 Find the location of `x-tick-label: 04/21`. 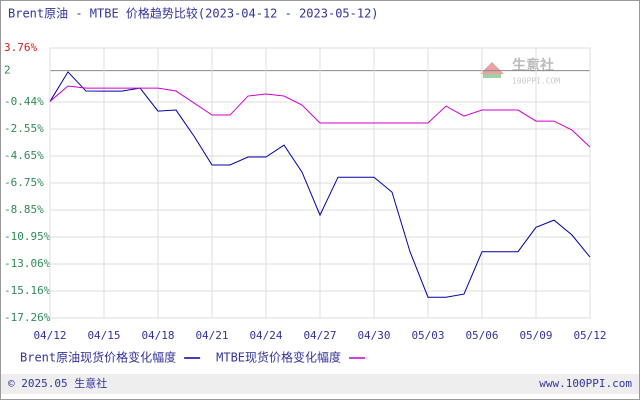

x-tick-label: 04/21 is located at coordinates (211, 335).